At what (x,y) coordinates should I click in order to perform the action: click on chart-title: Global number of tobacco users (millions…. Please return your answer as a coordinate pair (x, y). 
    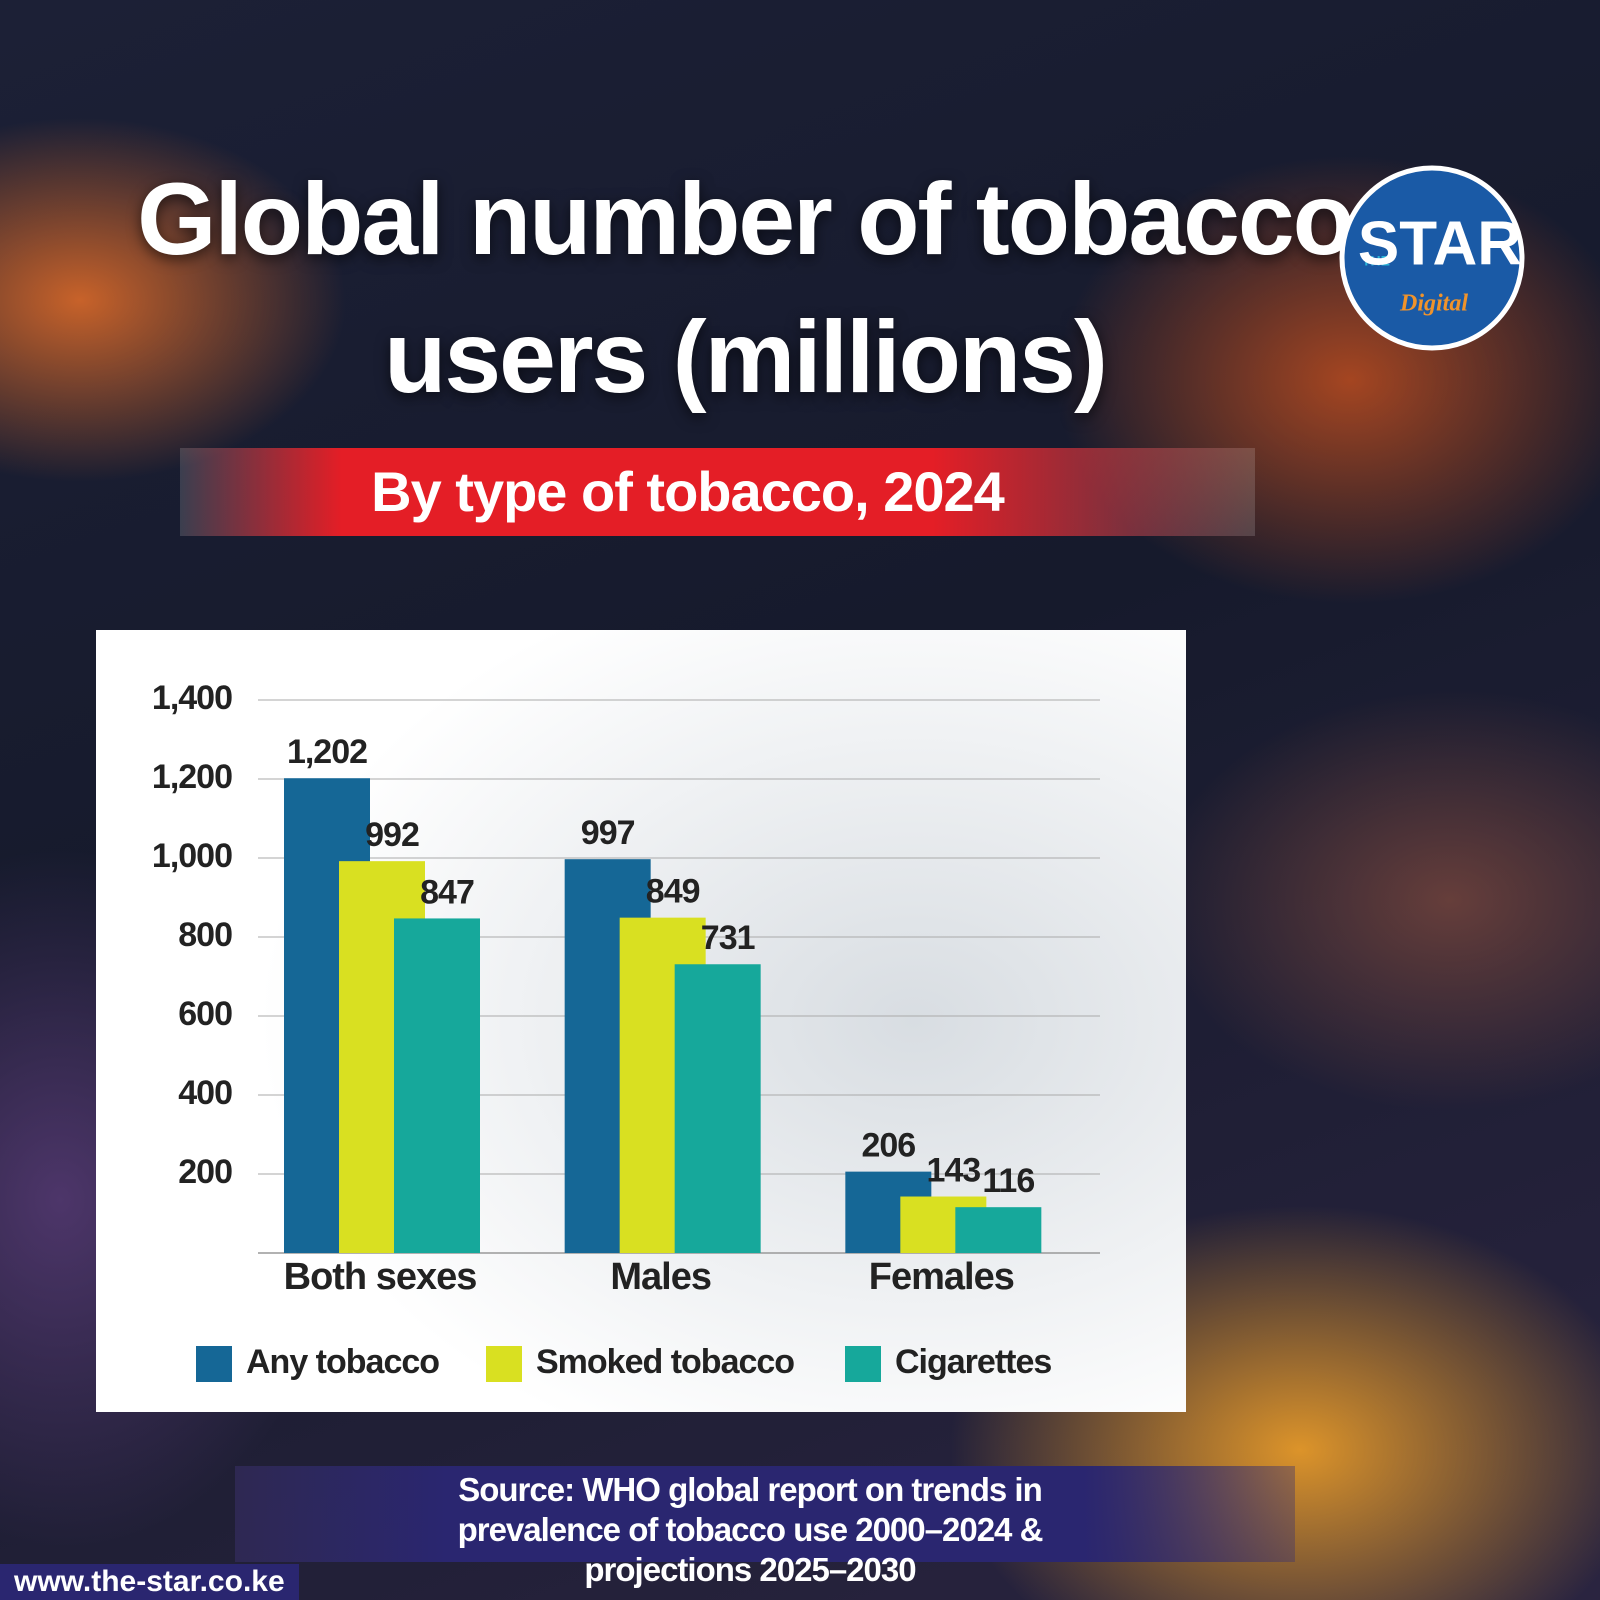
    Looking at the image, I should click on (746, 288).